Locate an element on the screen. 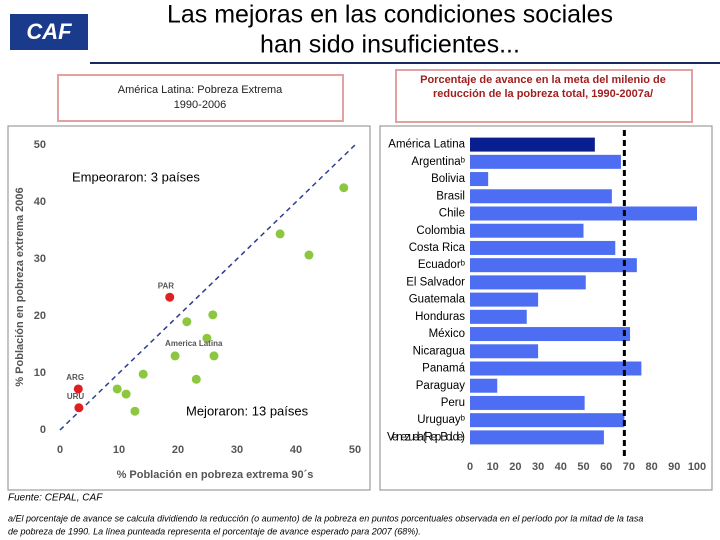  category-label: Uruguayᵇ is located at coordinates (441, 420).